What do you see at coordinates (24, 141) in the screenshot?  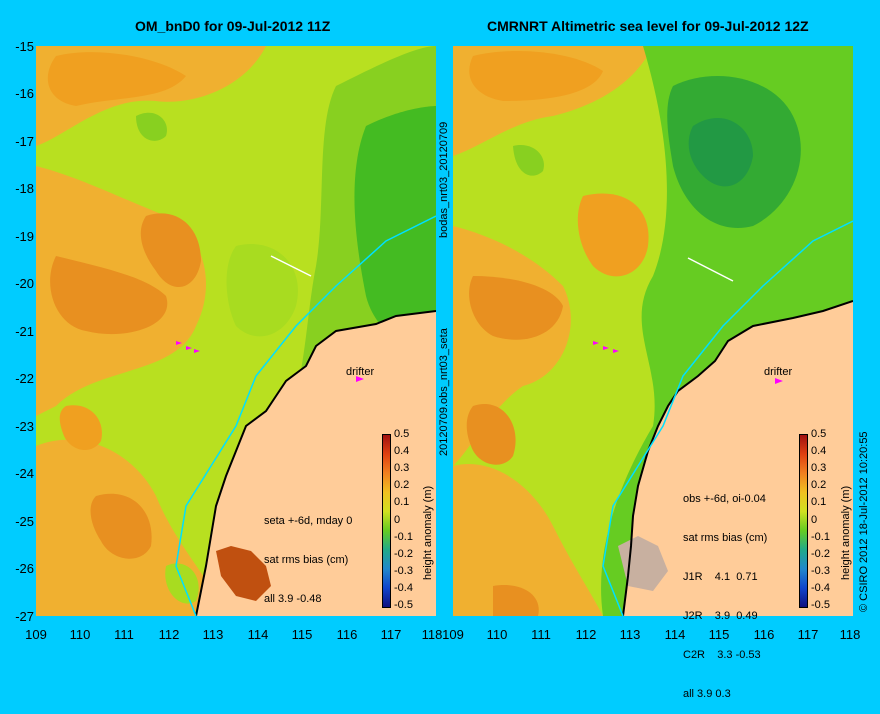 I see `y-tick: -17` at bounding box center [24, 141].